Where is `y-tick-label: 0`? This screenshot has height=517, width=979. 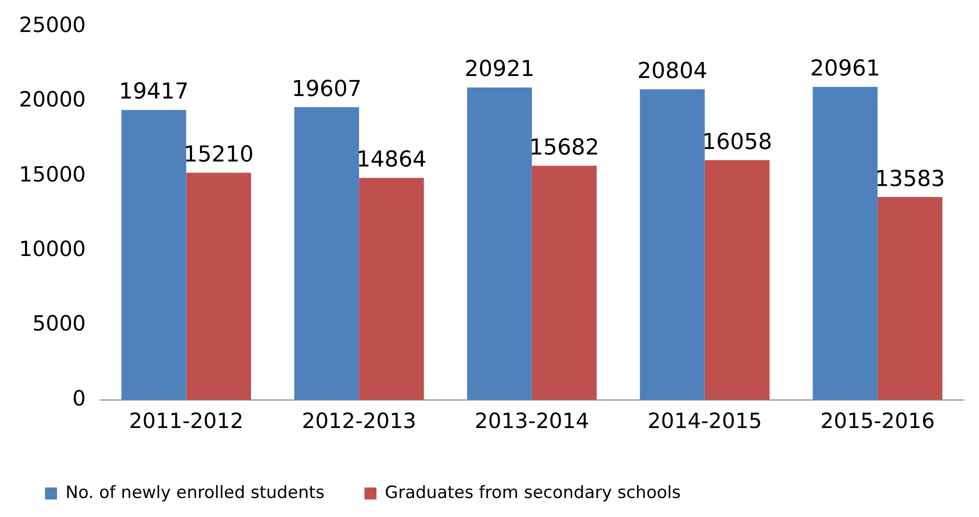
y-tick-label: 0 is located at coordinates (79, 398).